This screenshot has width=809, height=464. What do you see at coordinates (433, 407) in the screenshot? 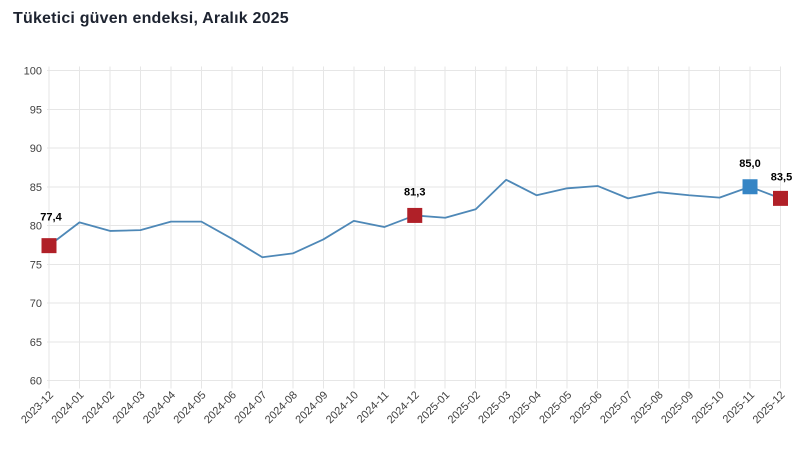
I see `x-axis-tick-label: 2025-01` at bounding box center [433, 407].